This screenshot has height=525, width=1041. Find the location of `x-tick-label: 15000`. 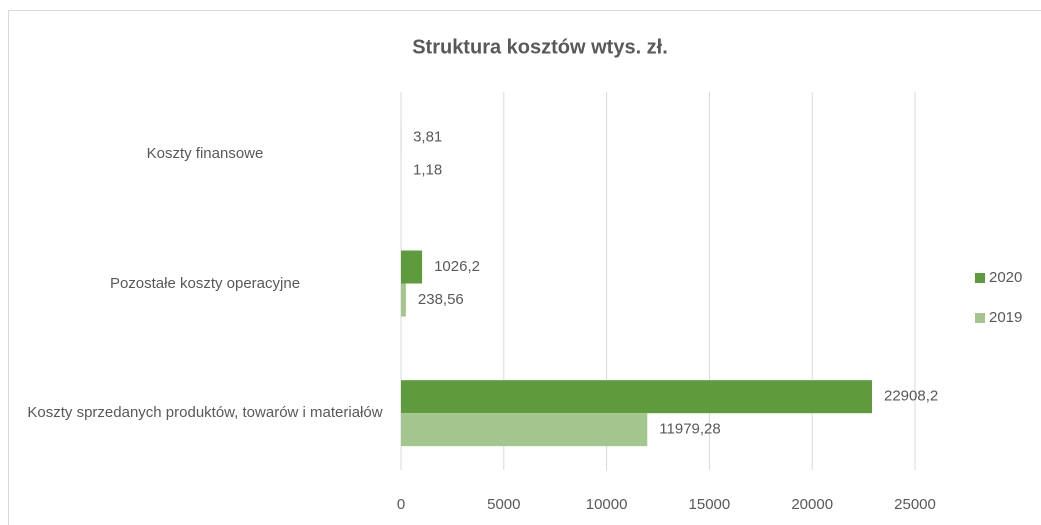

x-tick-label: 15000 is located at coordinates (710, 504).